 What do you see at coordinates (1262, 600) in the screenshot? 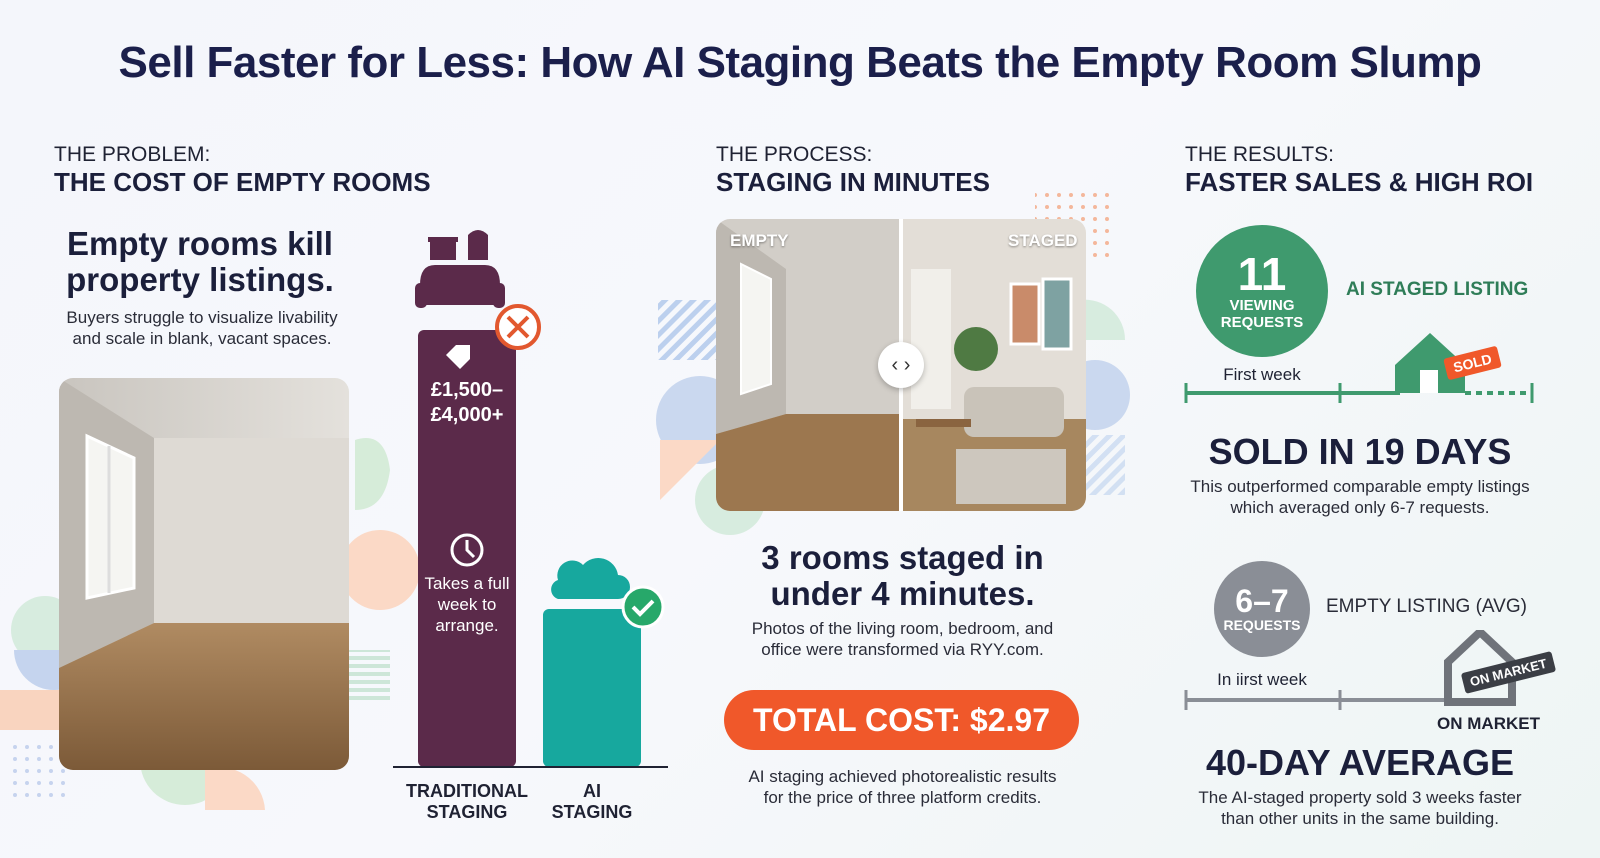
I see `request-count: 6–7` at bounding box center [1262, 600].